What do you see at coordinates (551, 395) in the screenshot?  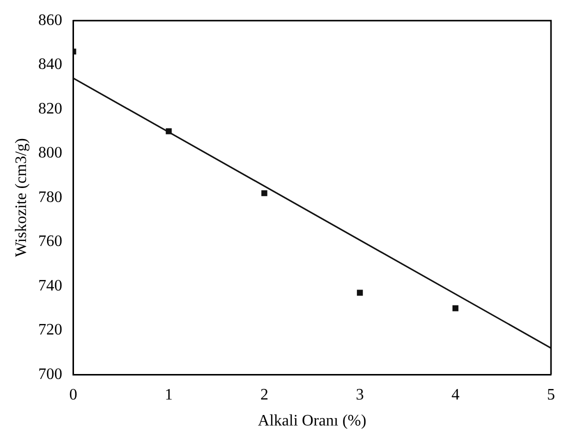 I see `x-tick-label: 5` at bounding box center [551, 395].